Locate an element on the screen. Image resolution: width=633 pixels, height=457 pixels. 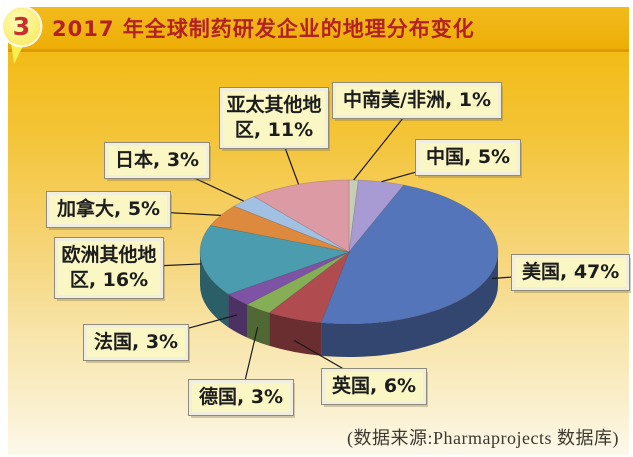
pie-label-france: 法国, 3% is located at coordinates (136, 342).